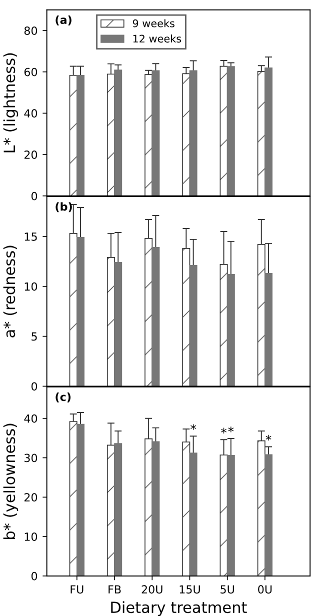  What do you see at coordinates (30, 236) in the screenshot?
I see `y-tick-label: 15` at bounding box center [30, 236].